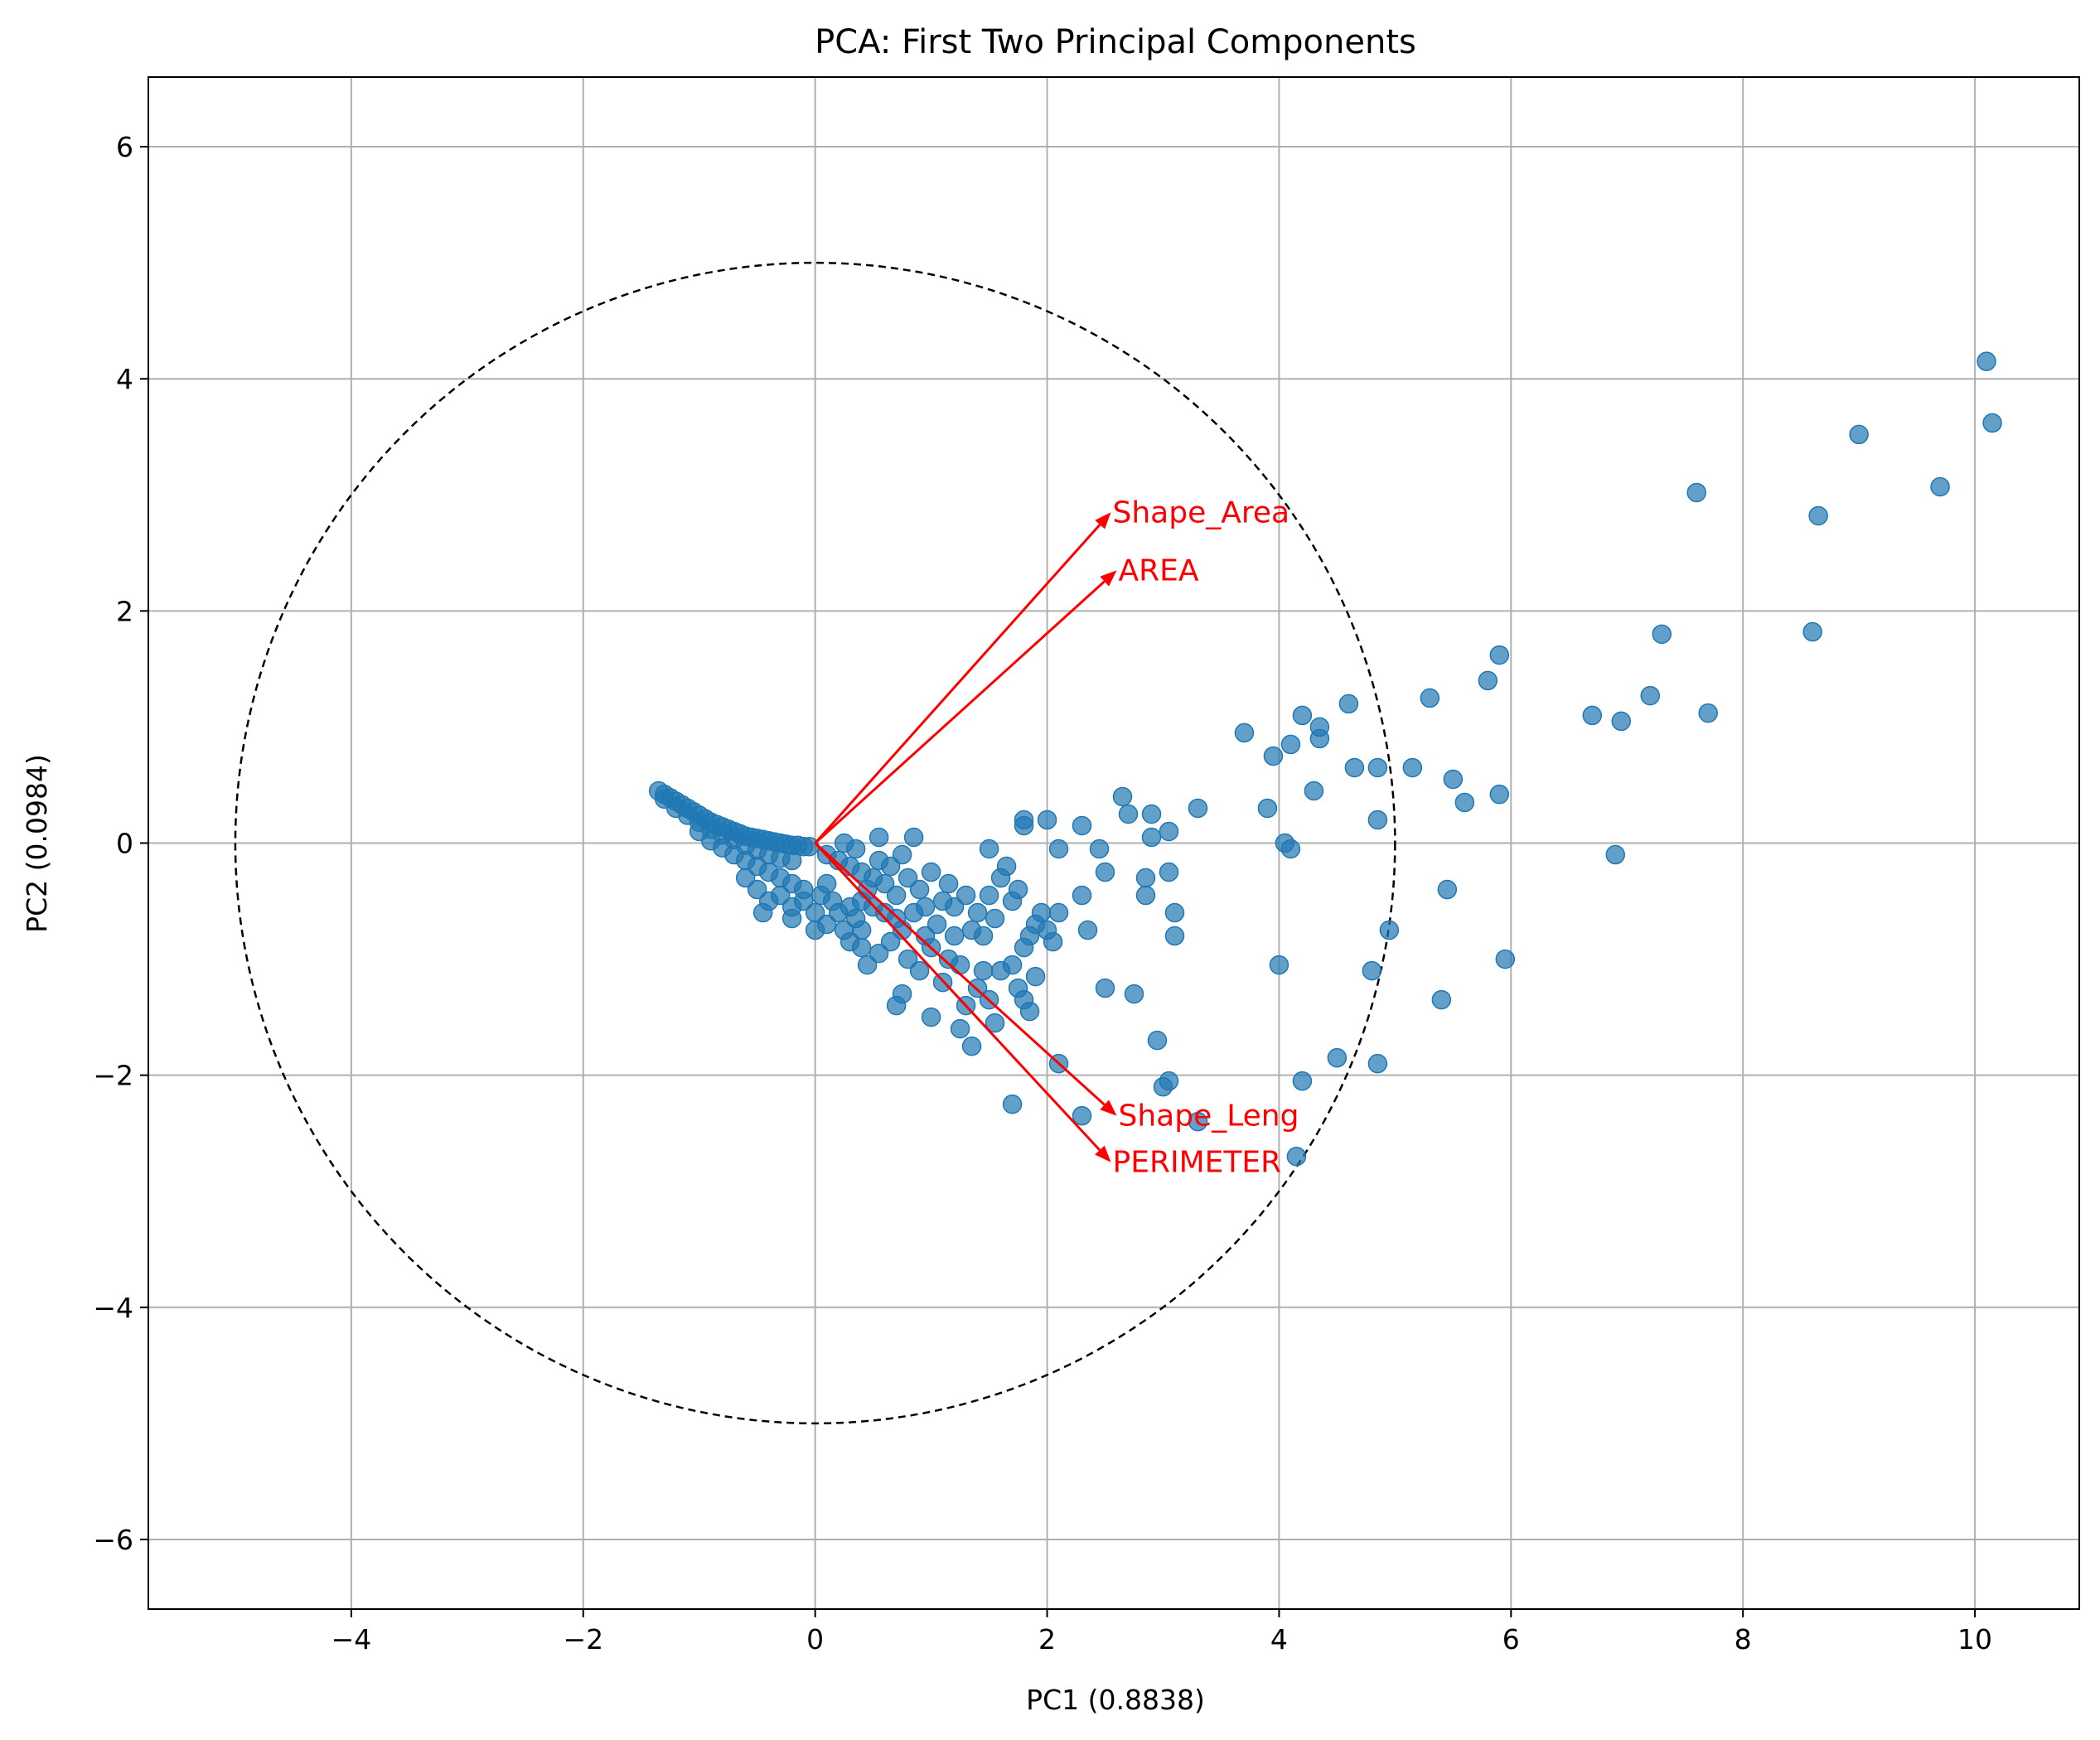  Describe the element at coordinates (125, 147) in the screenshot. I see `y-tick-label: 6` at that location.